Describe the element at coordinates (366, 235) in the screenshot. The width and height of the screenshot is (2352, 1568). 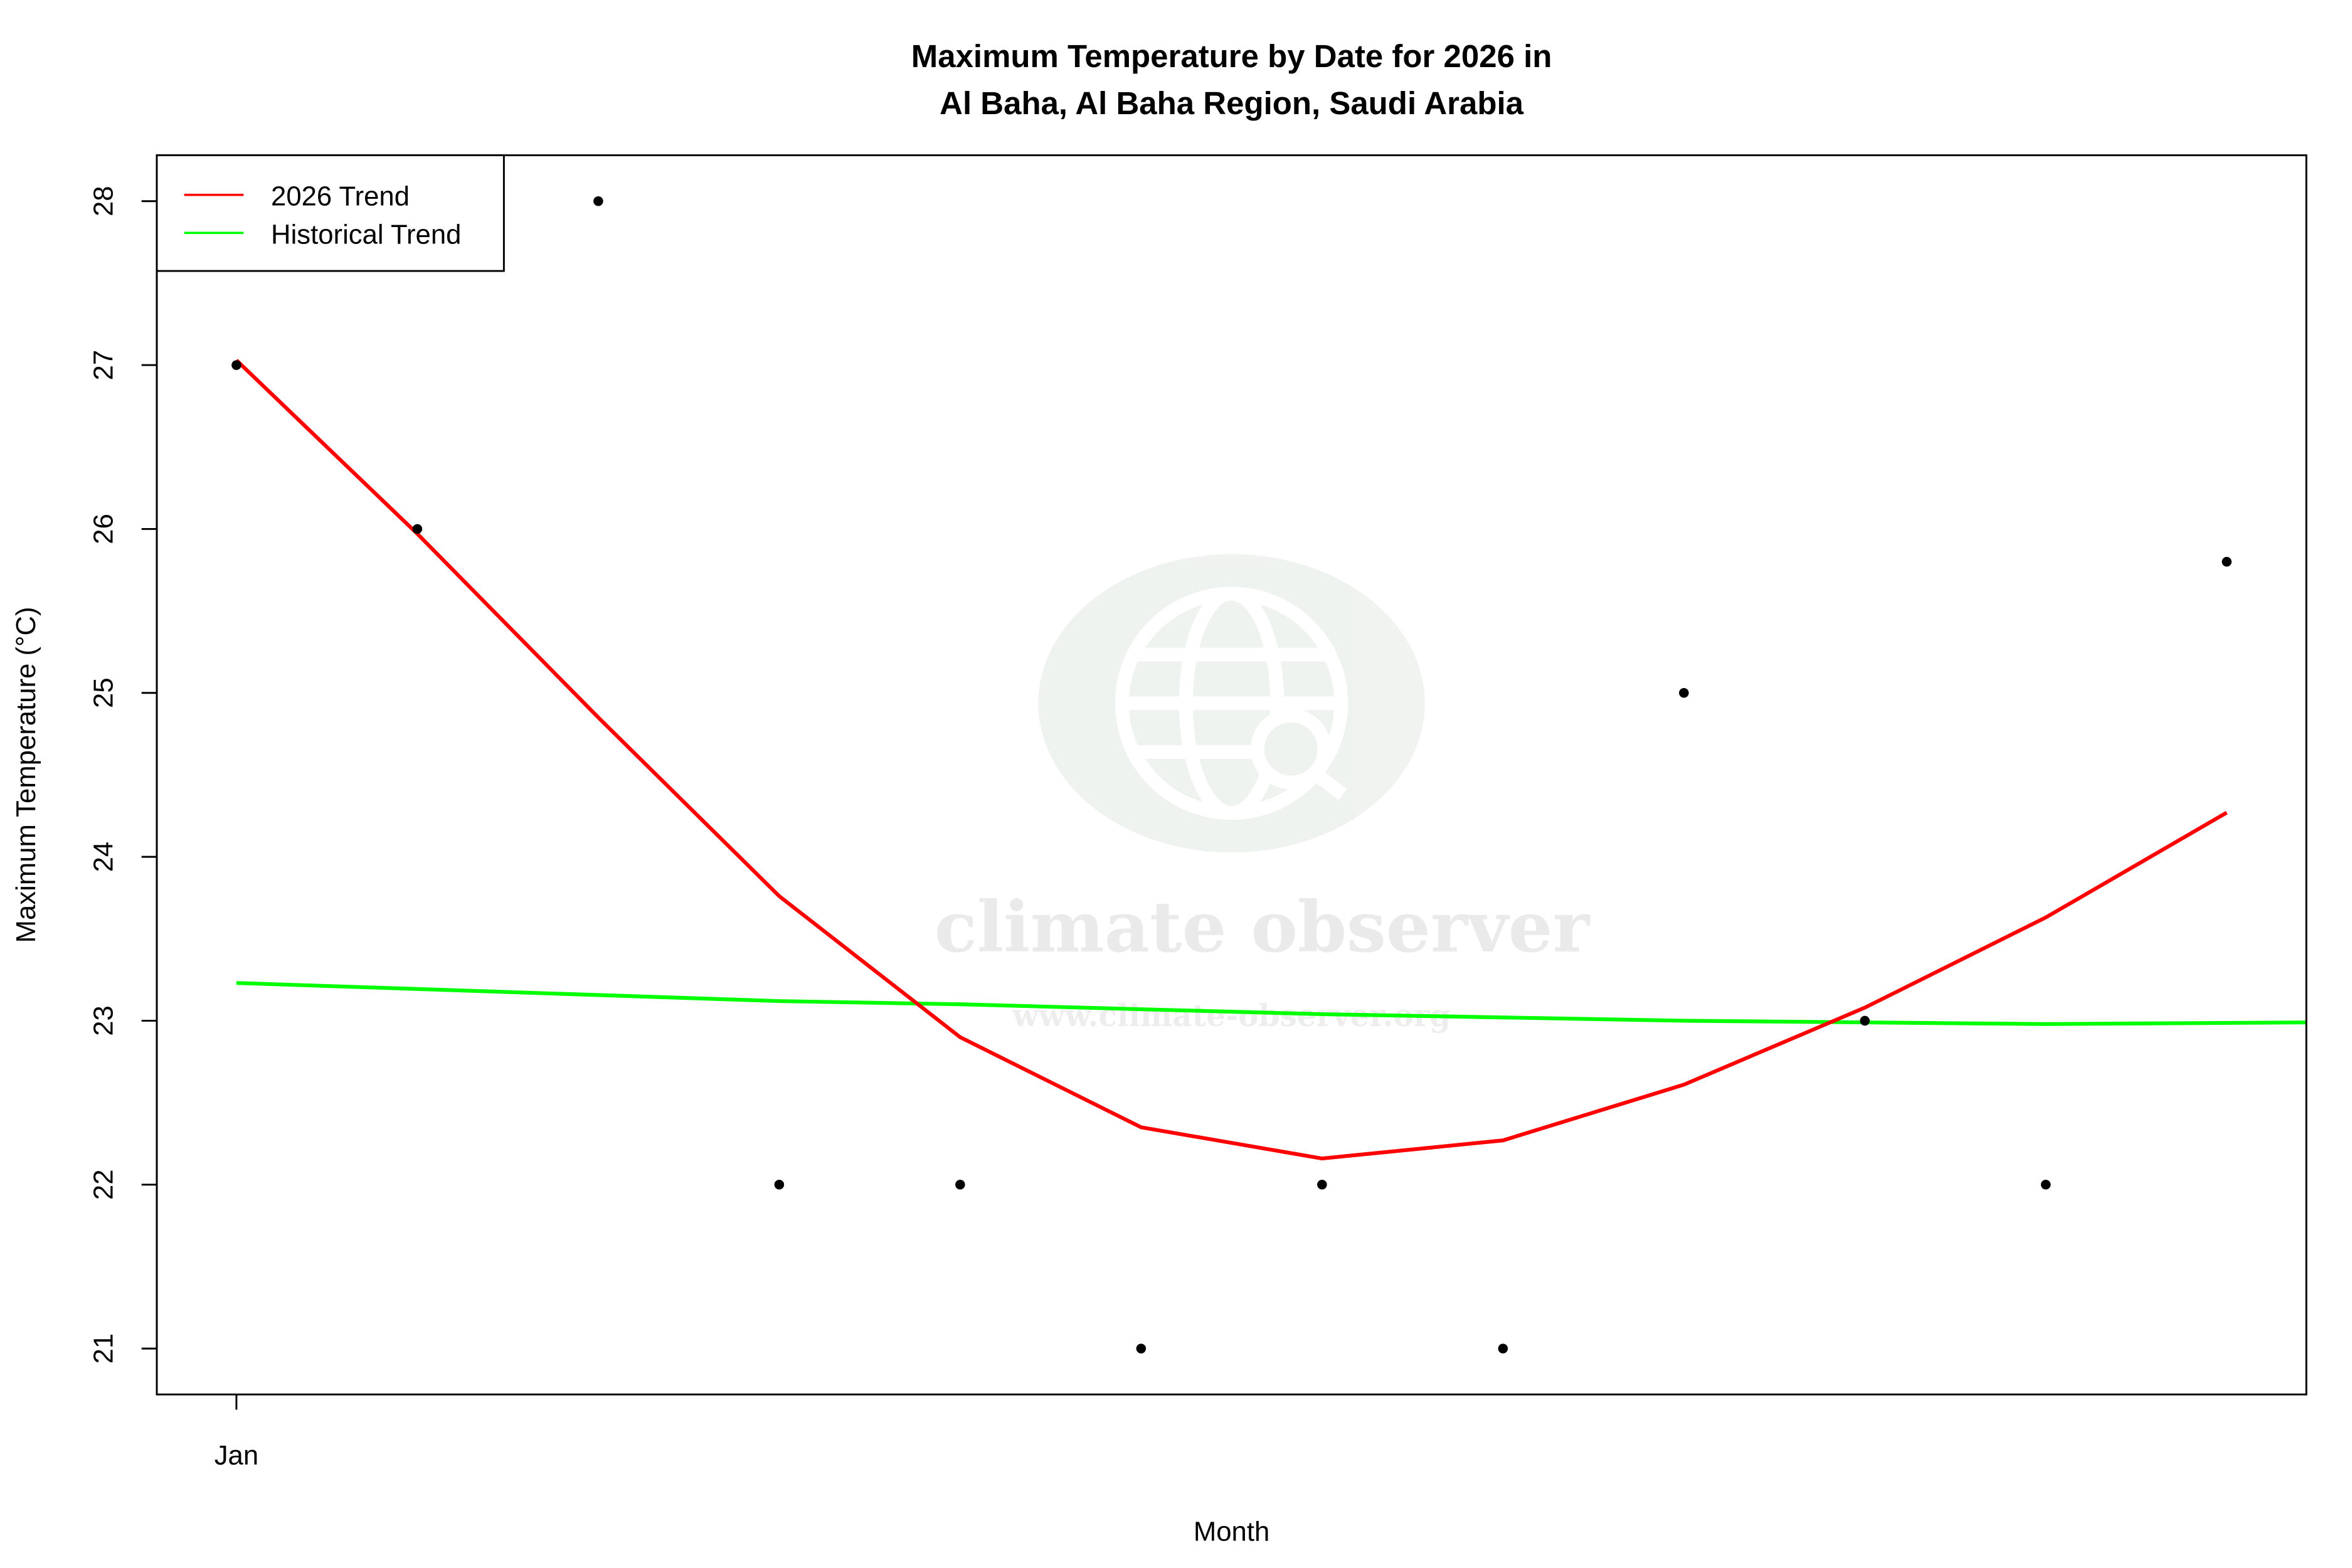
I see `legend-label-historical-trend: Historical Trend` at that location.